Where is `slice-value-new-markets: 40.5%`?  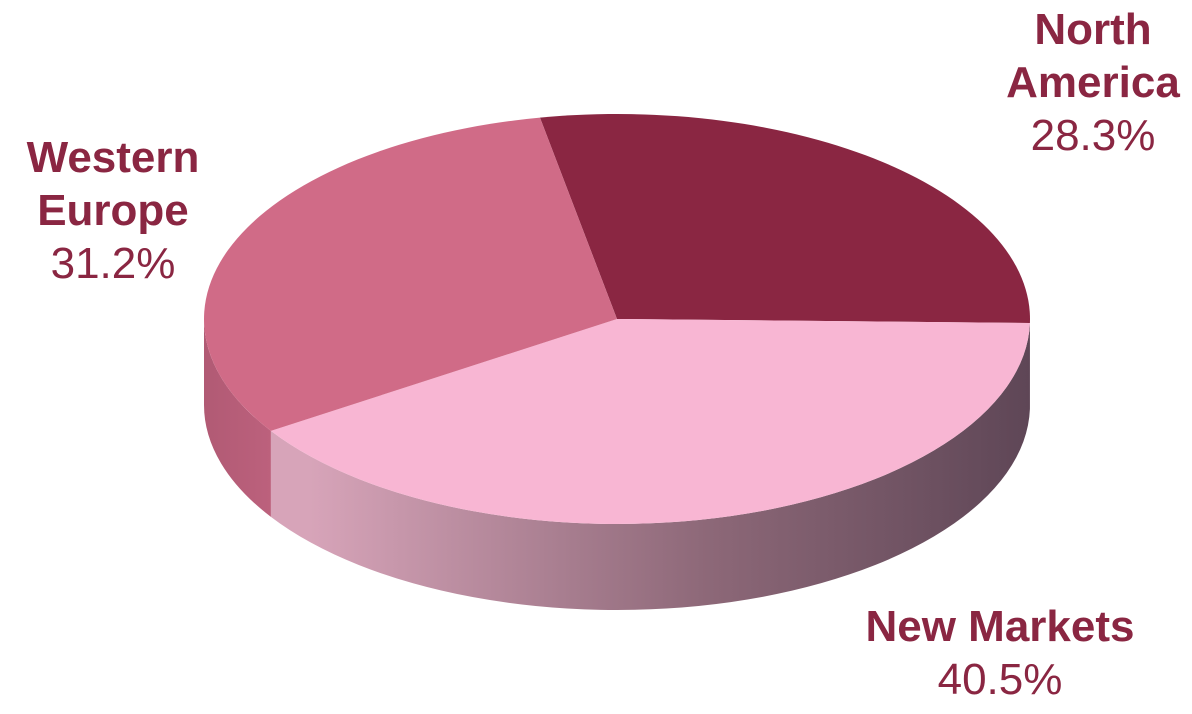
slice-value-new-markets: 40.5% is located at coordinates (1000, 679).